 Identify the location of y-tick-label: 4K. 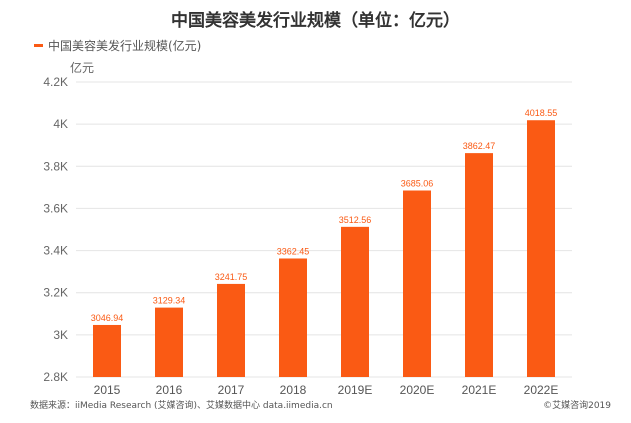
(60, 124).